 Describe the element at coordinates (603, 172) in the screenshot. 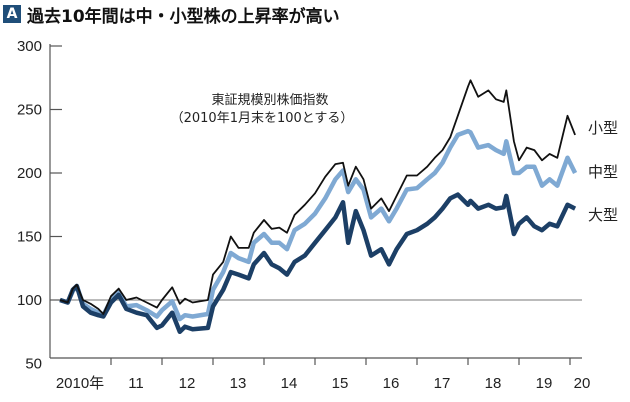

I see `series-label: 中型` at that location.